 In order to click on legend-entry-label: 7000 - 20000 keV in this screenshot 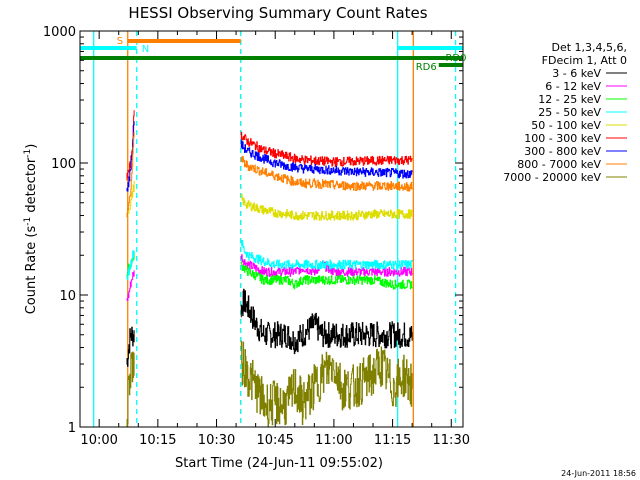, I will do `click(552, 177)`.